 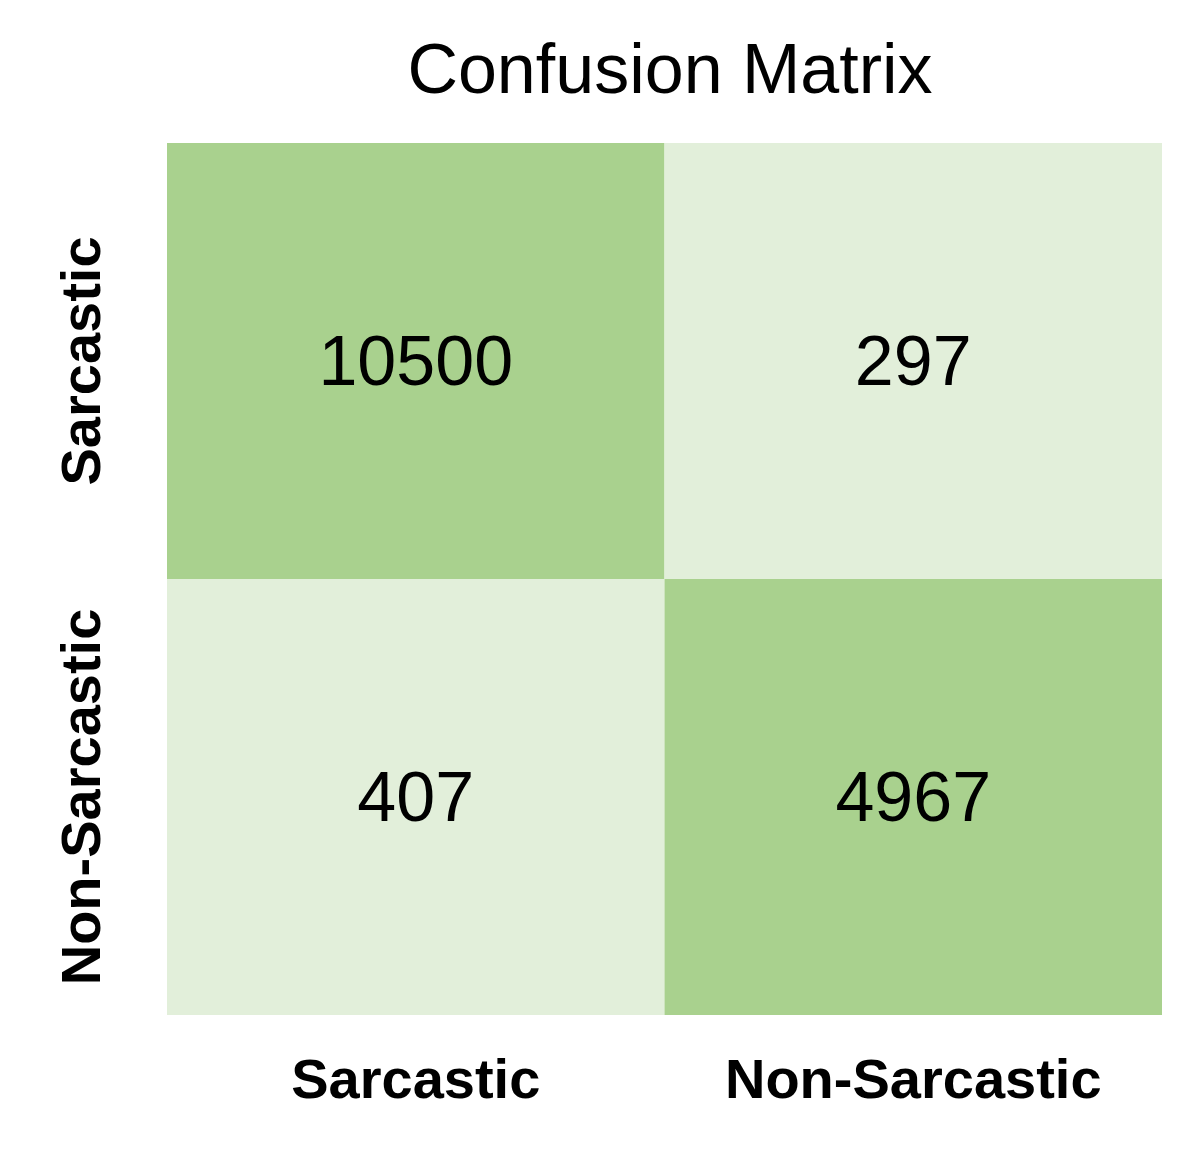 I want to click on chart-title: Confusion Matrix, so click(x=670, y=69).